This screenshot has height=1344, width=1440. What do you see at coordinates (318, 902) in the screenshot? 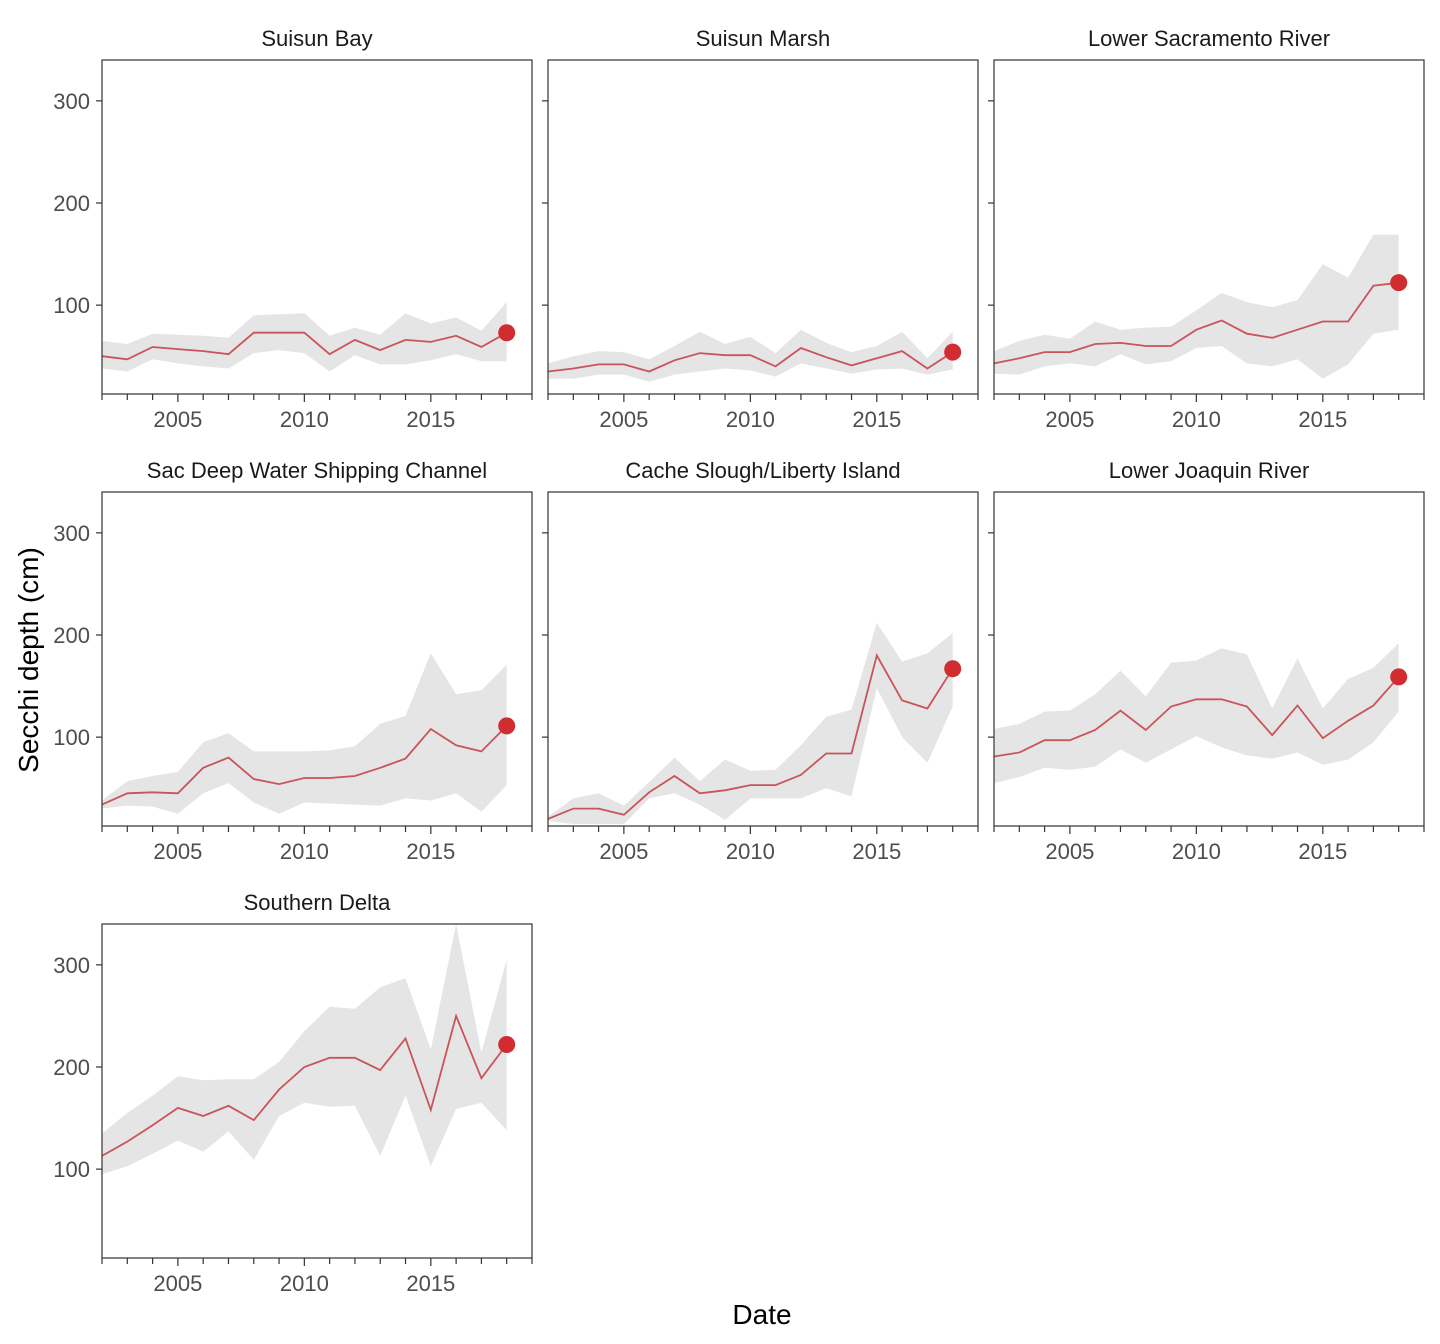
I see `panel-title: Southern Delta` at bounding box center [318, 902].